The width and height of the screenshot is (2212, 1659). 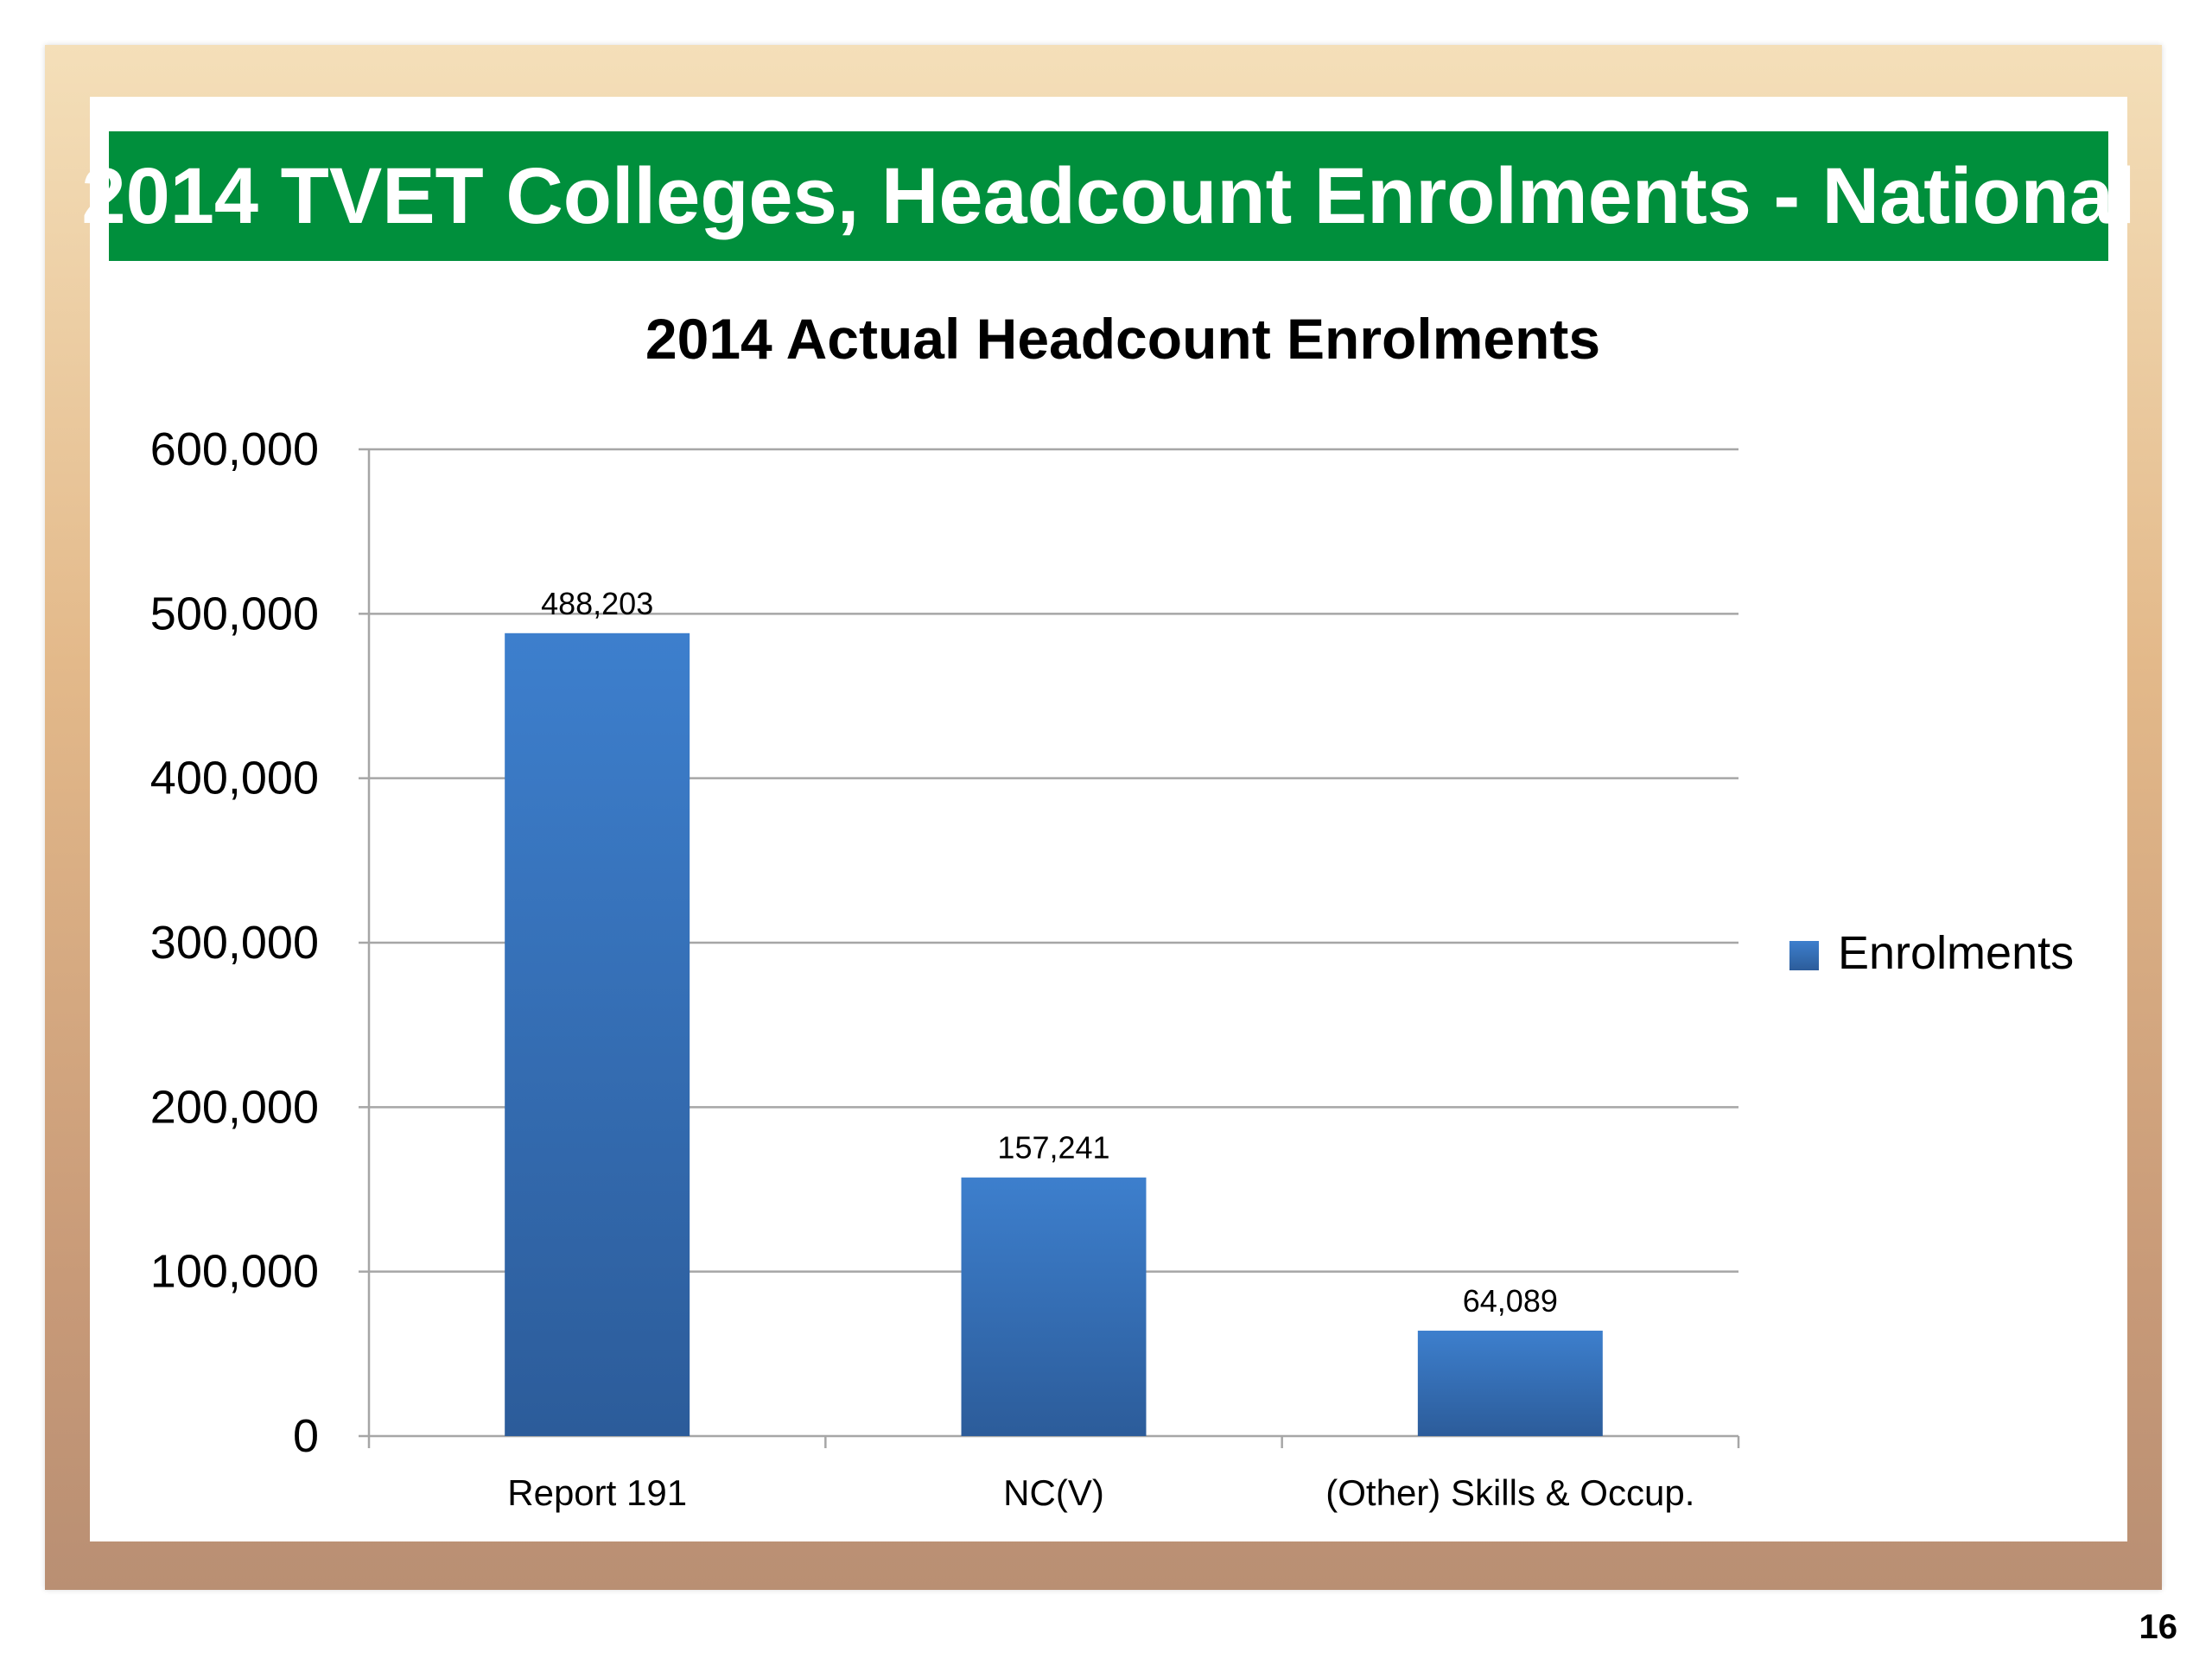 What do you see at coordinates (234, 943) in the screenshot?
I see `y-tick-label: 300,000` at bounding box center [234, 943].